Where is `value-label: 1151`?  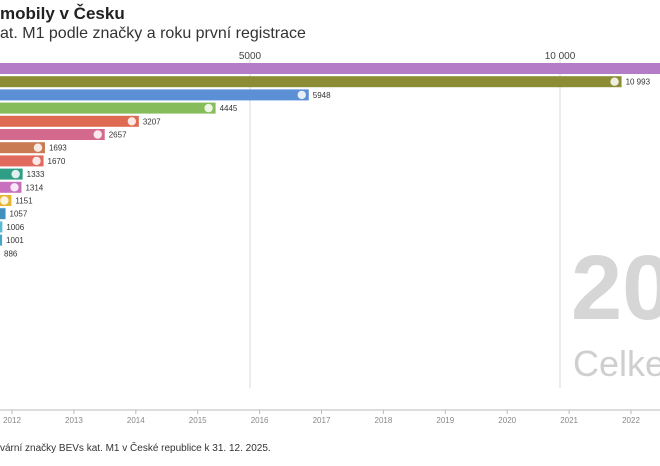
value-label: 1151 is located at coordinates (24, 201).